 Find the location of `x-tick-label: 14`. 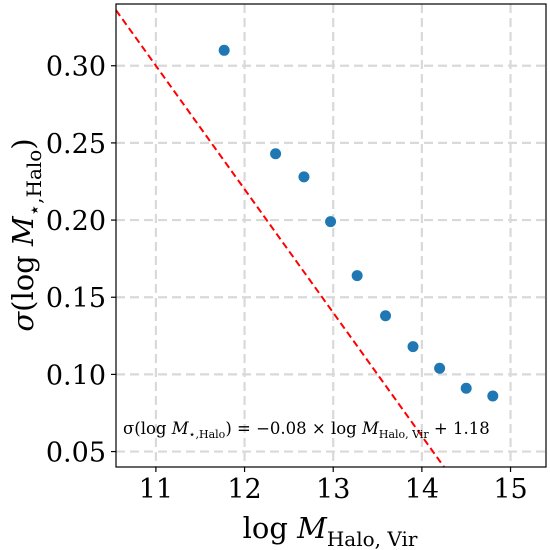

x-tick-label: 14 is located at coordinates (422, 489).